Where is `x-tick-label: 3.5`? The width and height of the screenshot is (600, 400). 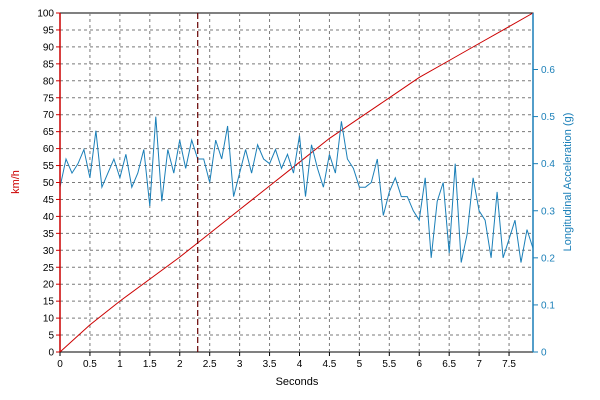 x-tick-label: 3.5 is located at coordinates (270, 364).